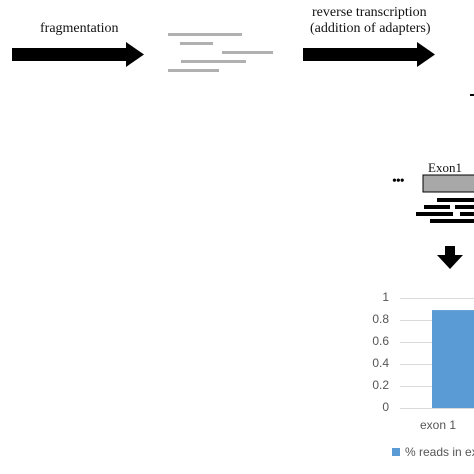  I want to click on down-arrow, so click(450, 257).